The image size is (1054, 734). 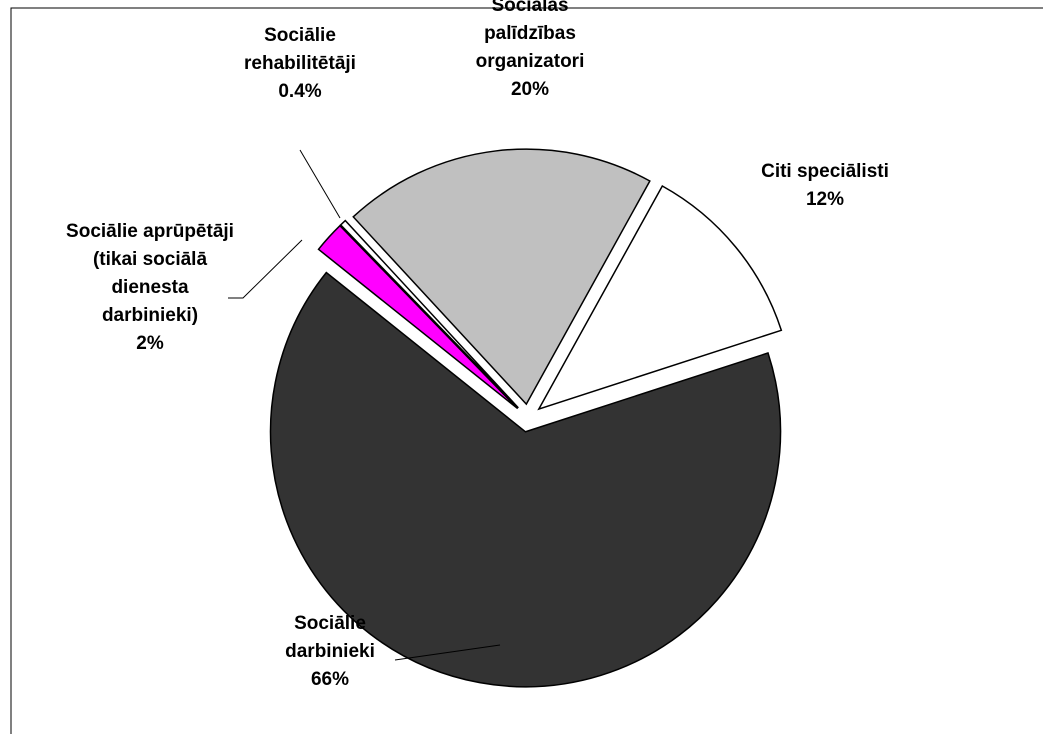 I want to click on slice-name: Sociālie rehabilitētāji, so click(x=300, y=49).